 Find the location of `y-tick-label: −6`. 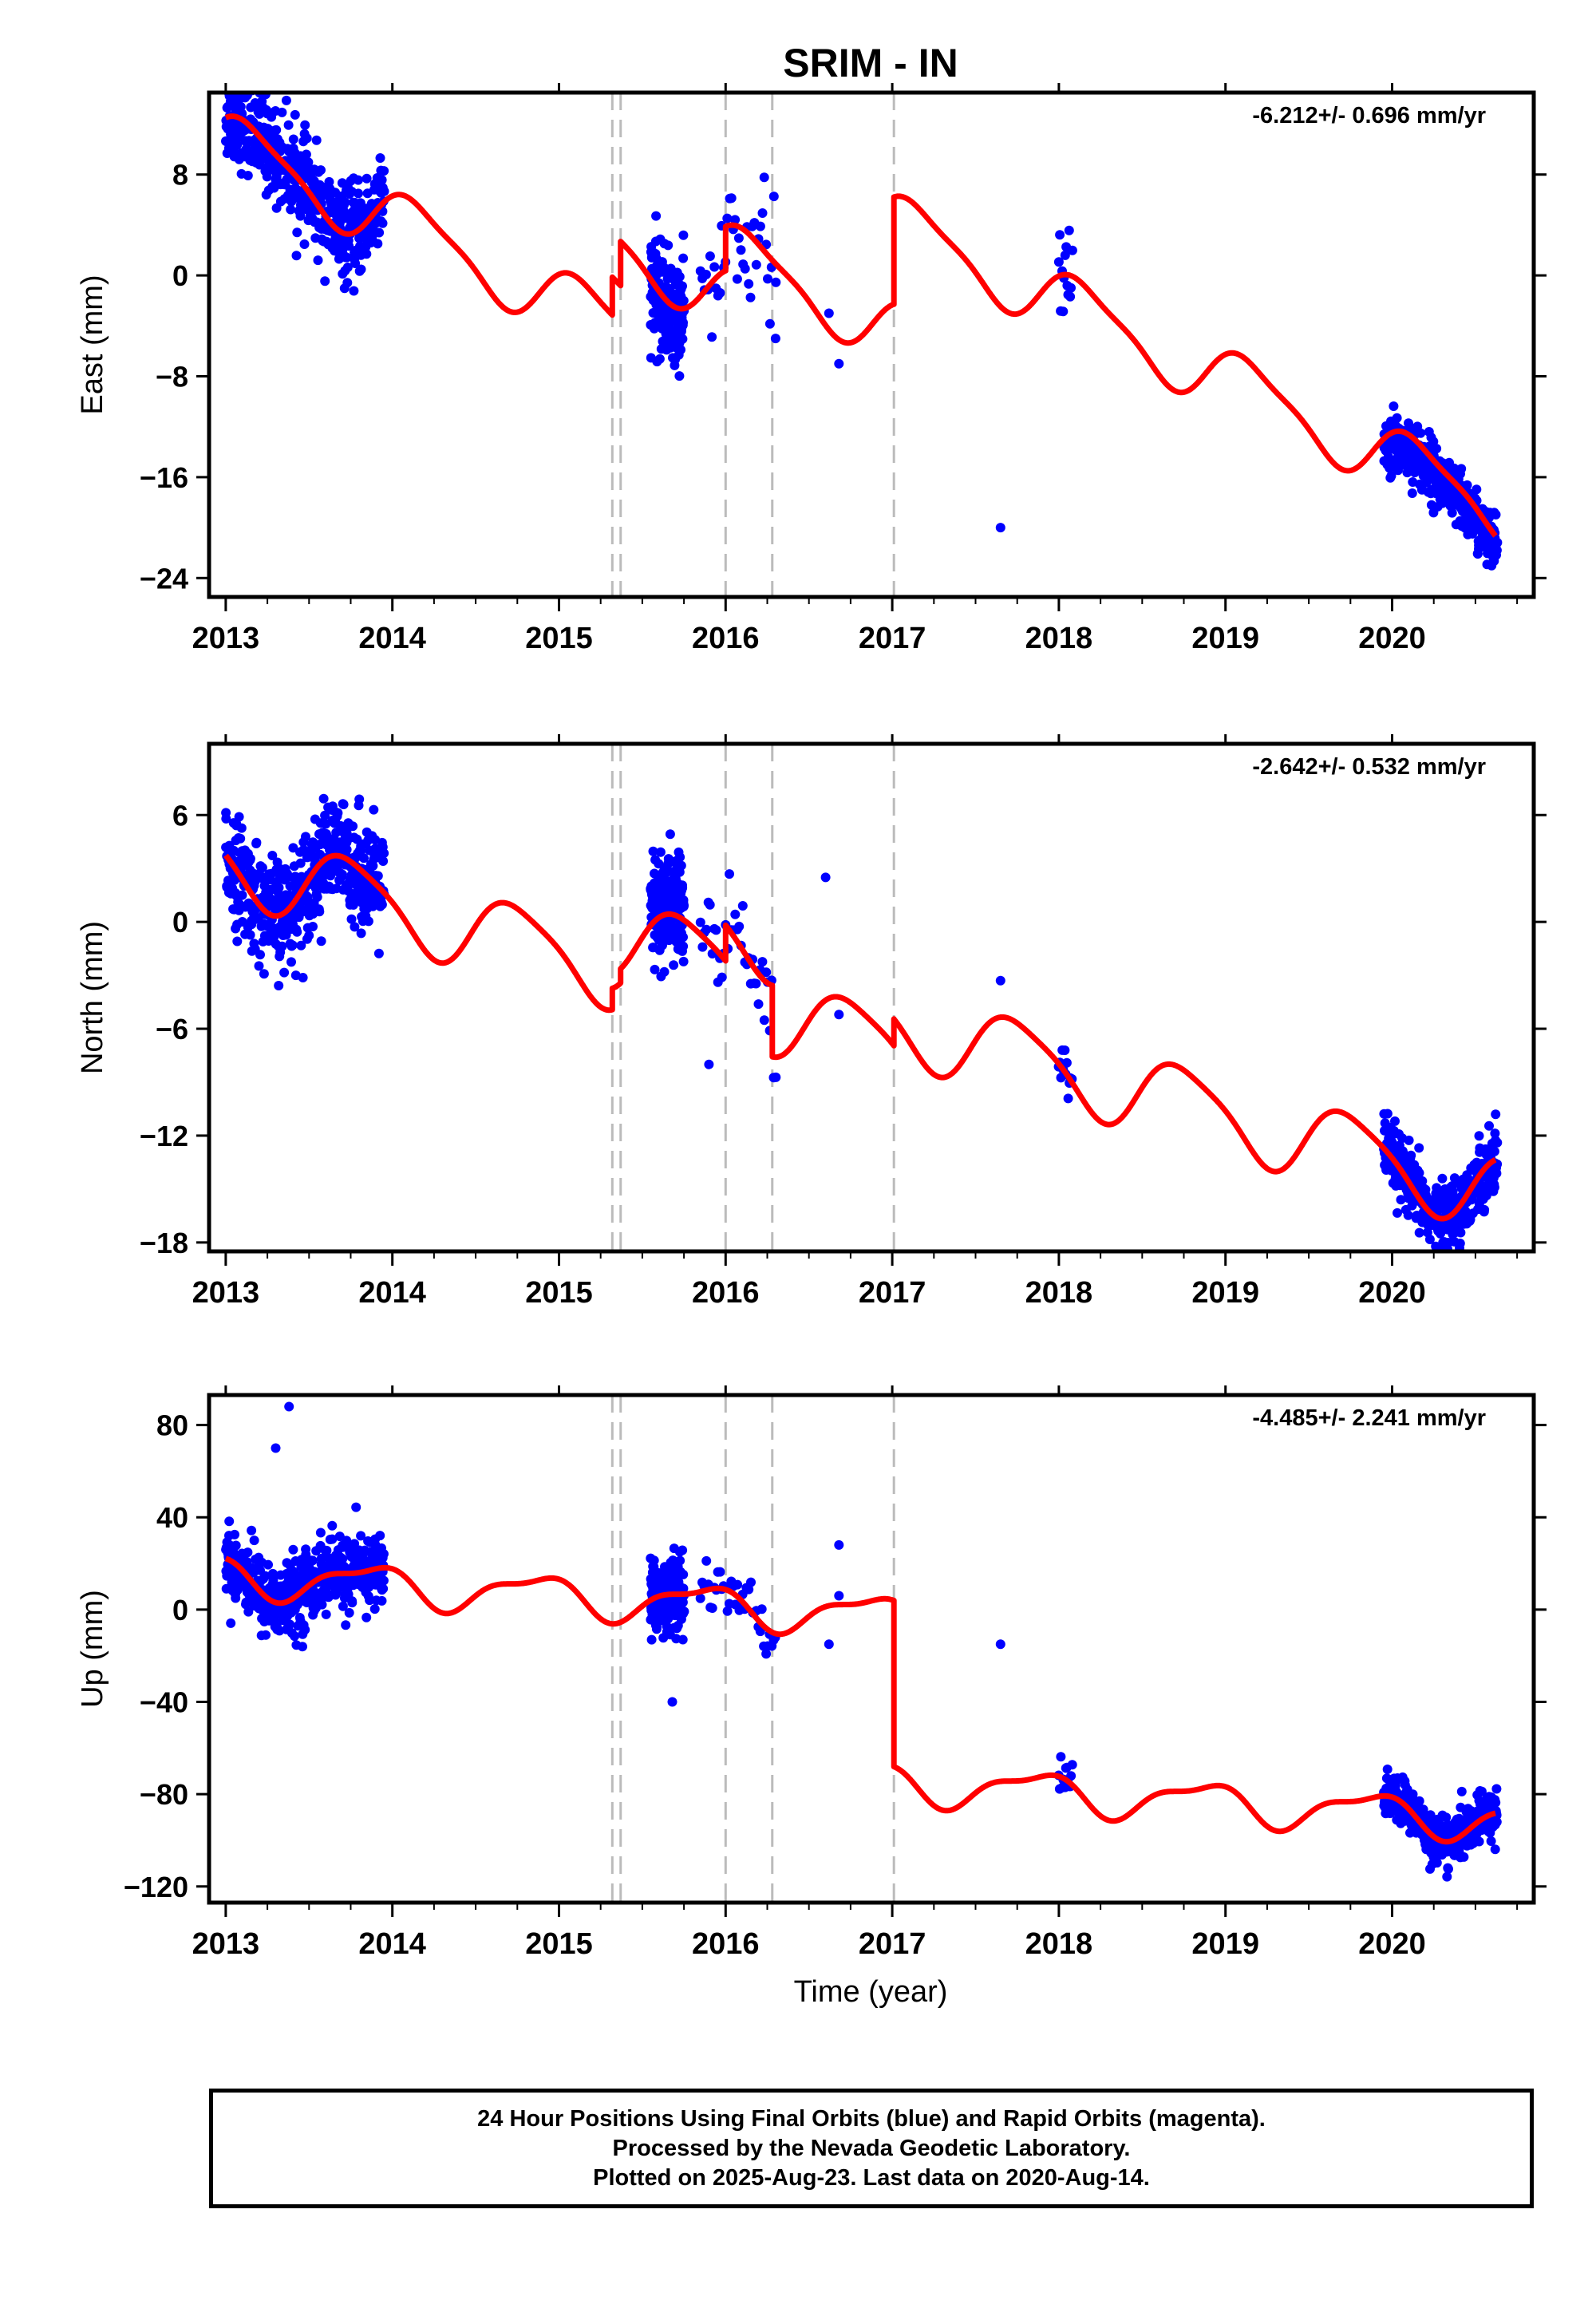

y-tick-label: −6 is located at coordinates (172, 1029).